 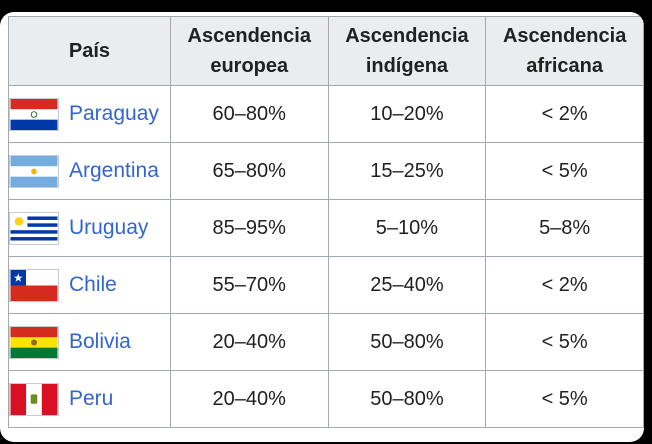 I want to click on indigenous-cell: 15–25%, so click(x=407, y=171).